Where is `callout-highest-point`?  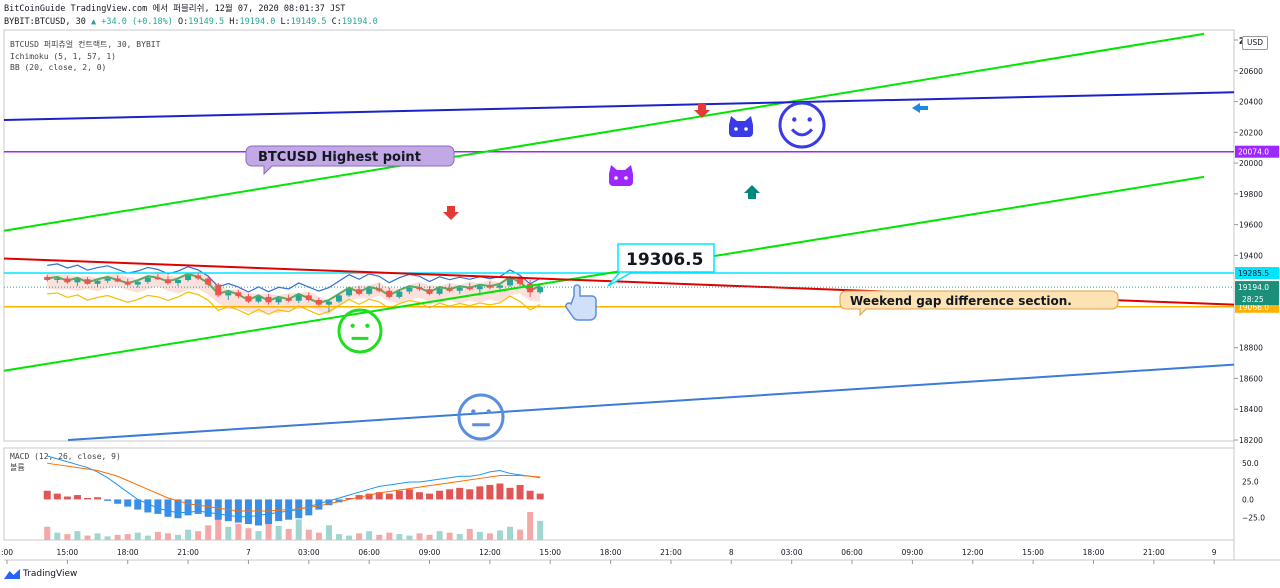 callout-highest-point is located at coordinates (350, 160).